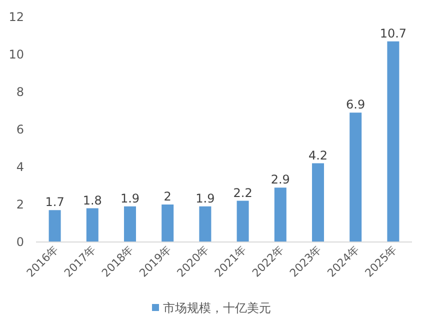  Describe the element at coordinates (20, 242) in the screenshot. I see `y-tick-label: 0` at that location.